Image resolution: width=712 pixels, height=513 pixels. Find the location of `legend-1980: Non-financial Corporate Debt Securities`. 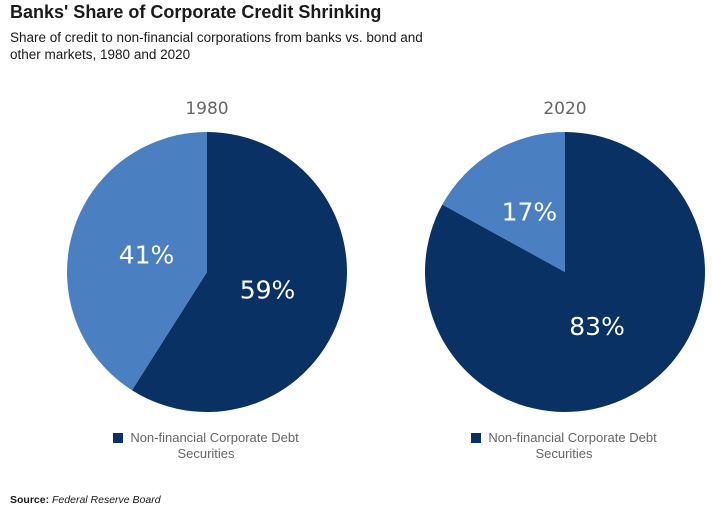

legend-1980: Non-financial Corporate Debt Securities is located at coordinates (206, 446).